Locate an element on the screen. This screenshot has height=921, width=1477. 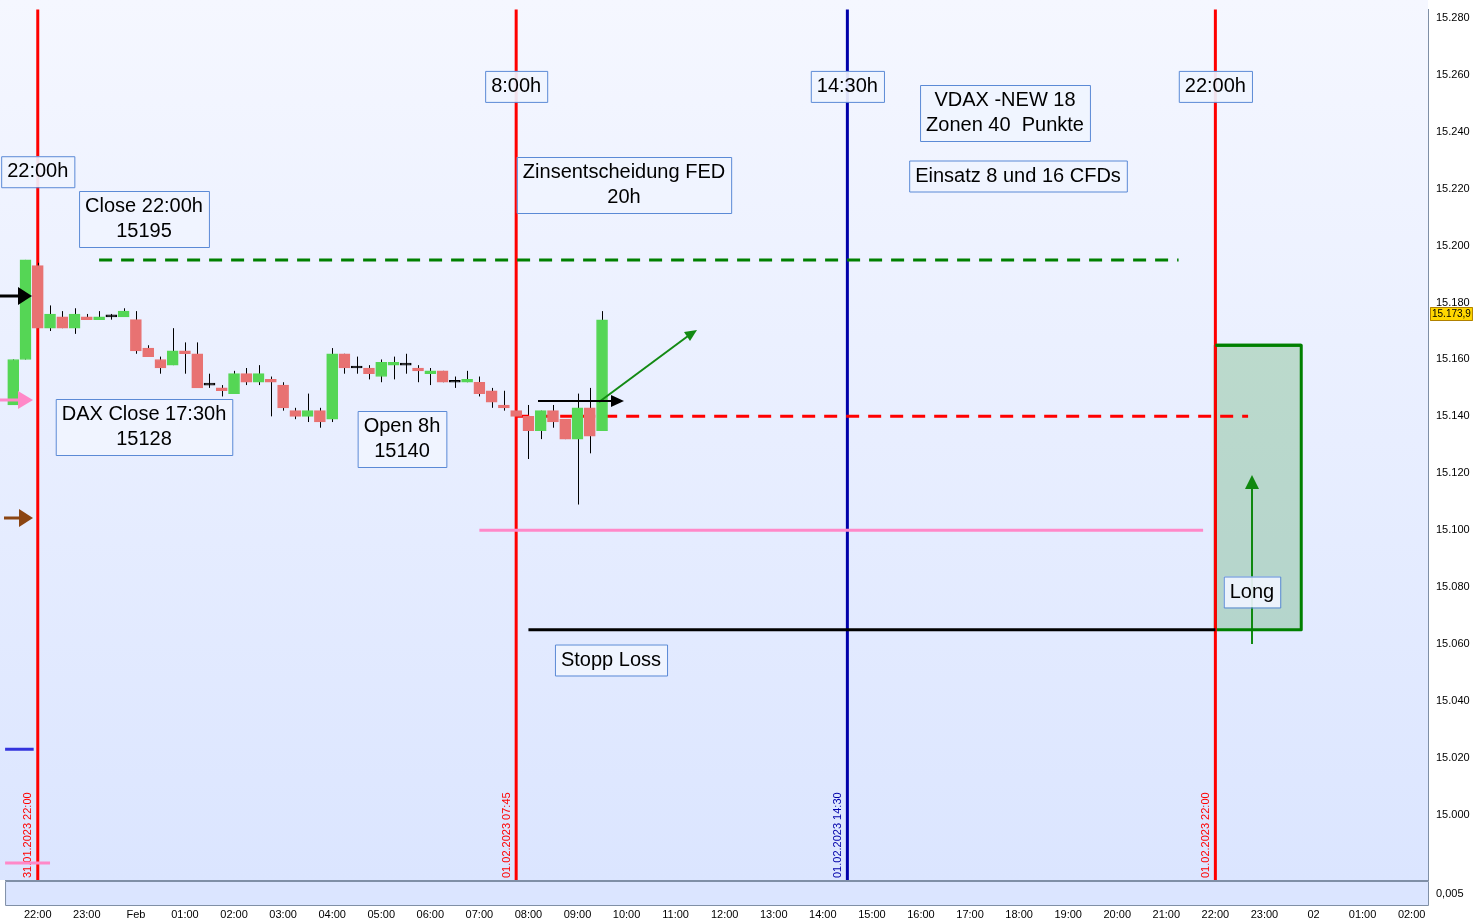
y-tick-label: 15.000 is located at coordinates (1453, 813).